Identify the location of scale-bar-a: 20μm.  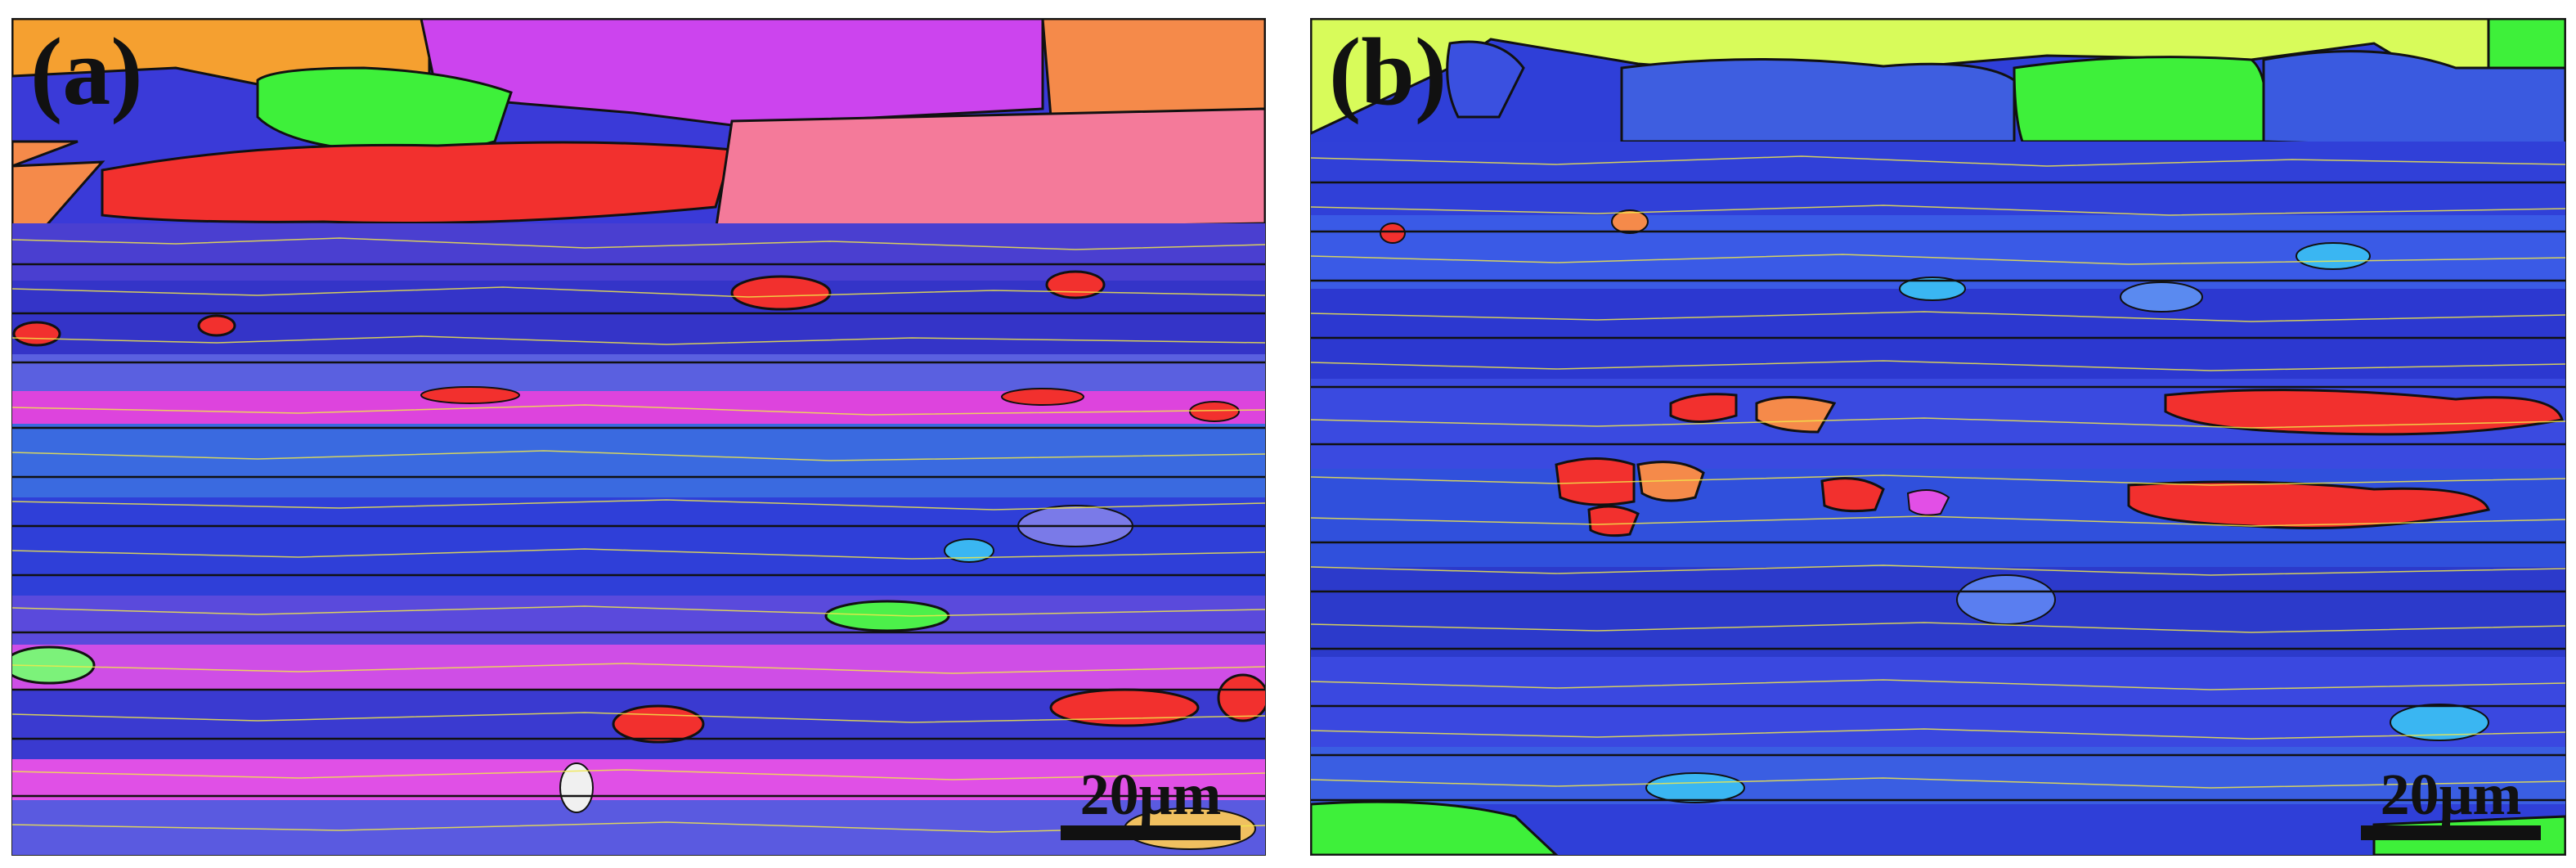
(1151, 802).